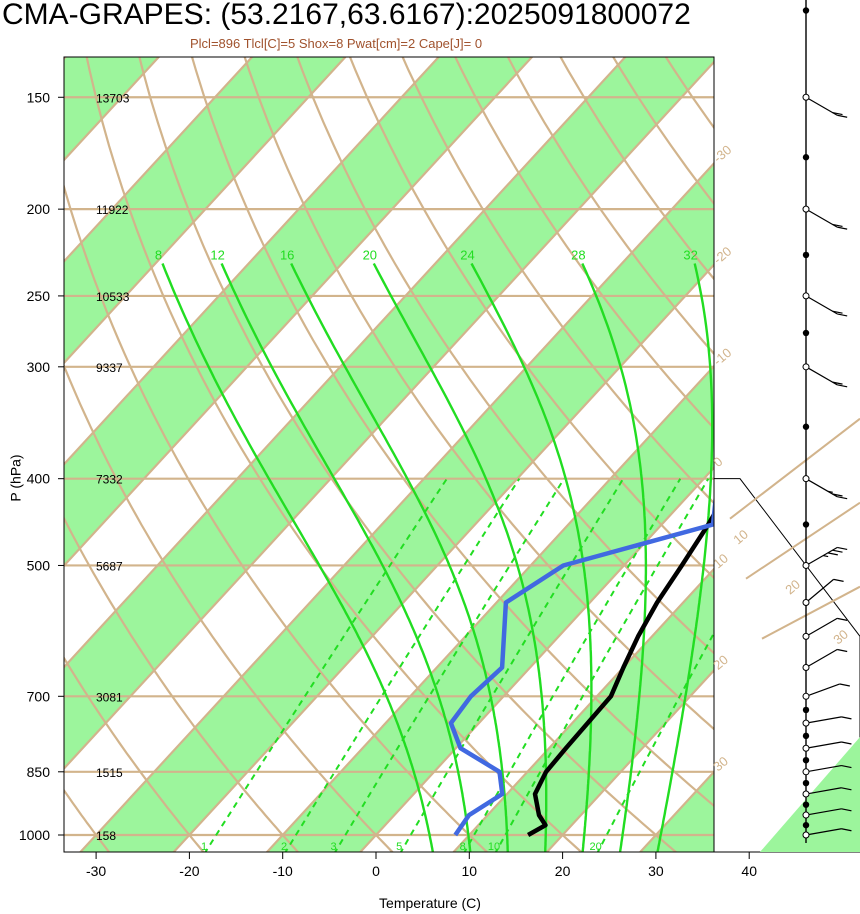 The width and height of the screenshot is (860, 914). Describe the element at coordinates (690, 254) in the screenshot. I see `moist-adiabat-label: 32` at that location.